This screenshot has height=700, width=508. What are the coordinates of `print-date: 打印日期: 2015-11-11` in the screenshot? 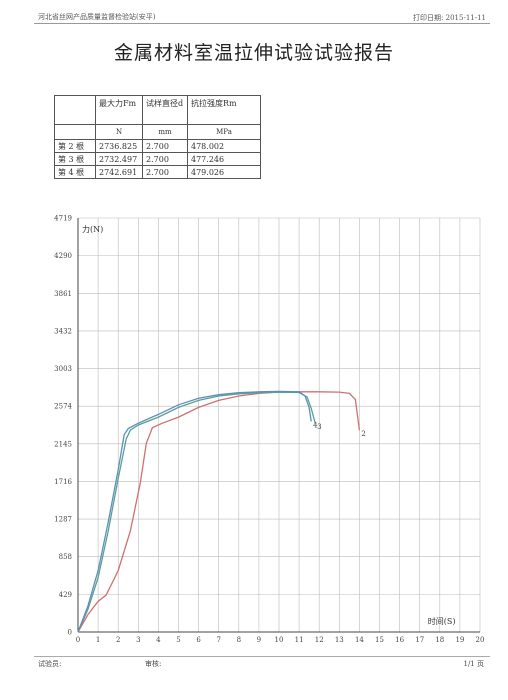 It's located at (449, 18).